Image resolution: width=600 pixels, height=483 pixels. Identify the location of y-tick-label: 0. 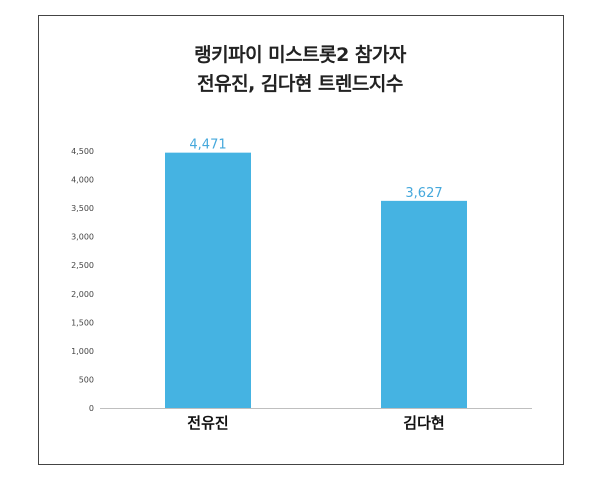
(91, 408).